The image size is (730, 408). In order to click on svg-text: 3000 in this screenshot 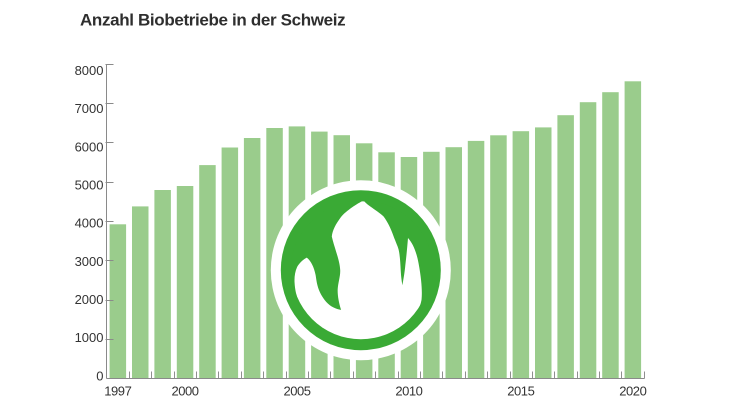, I will do `click(89, 261)`.